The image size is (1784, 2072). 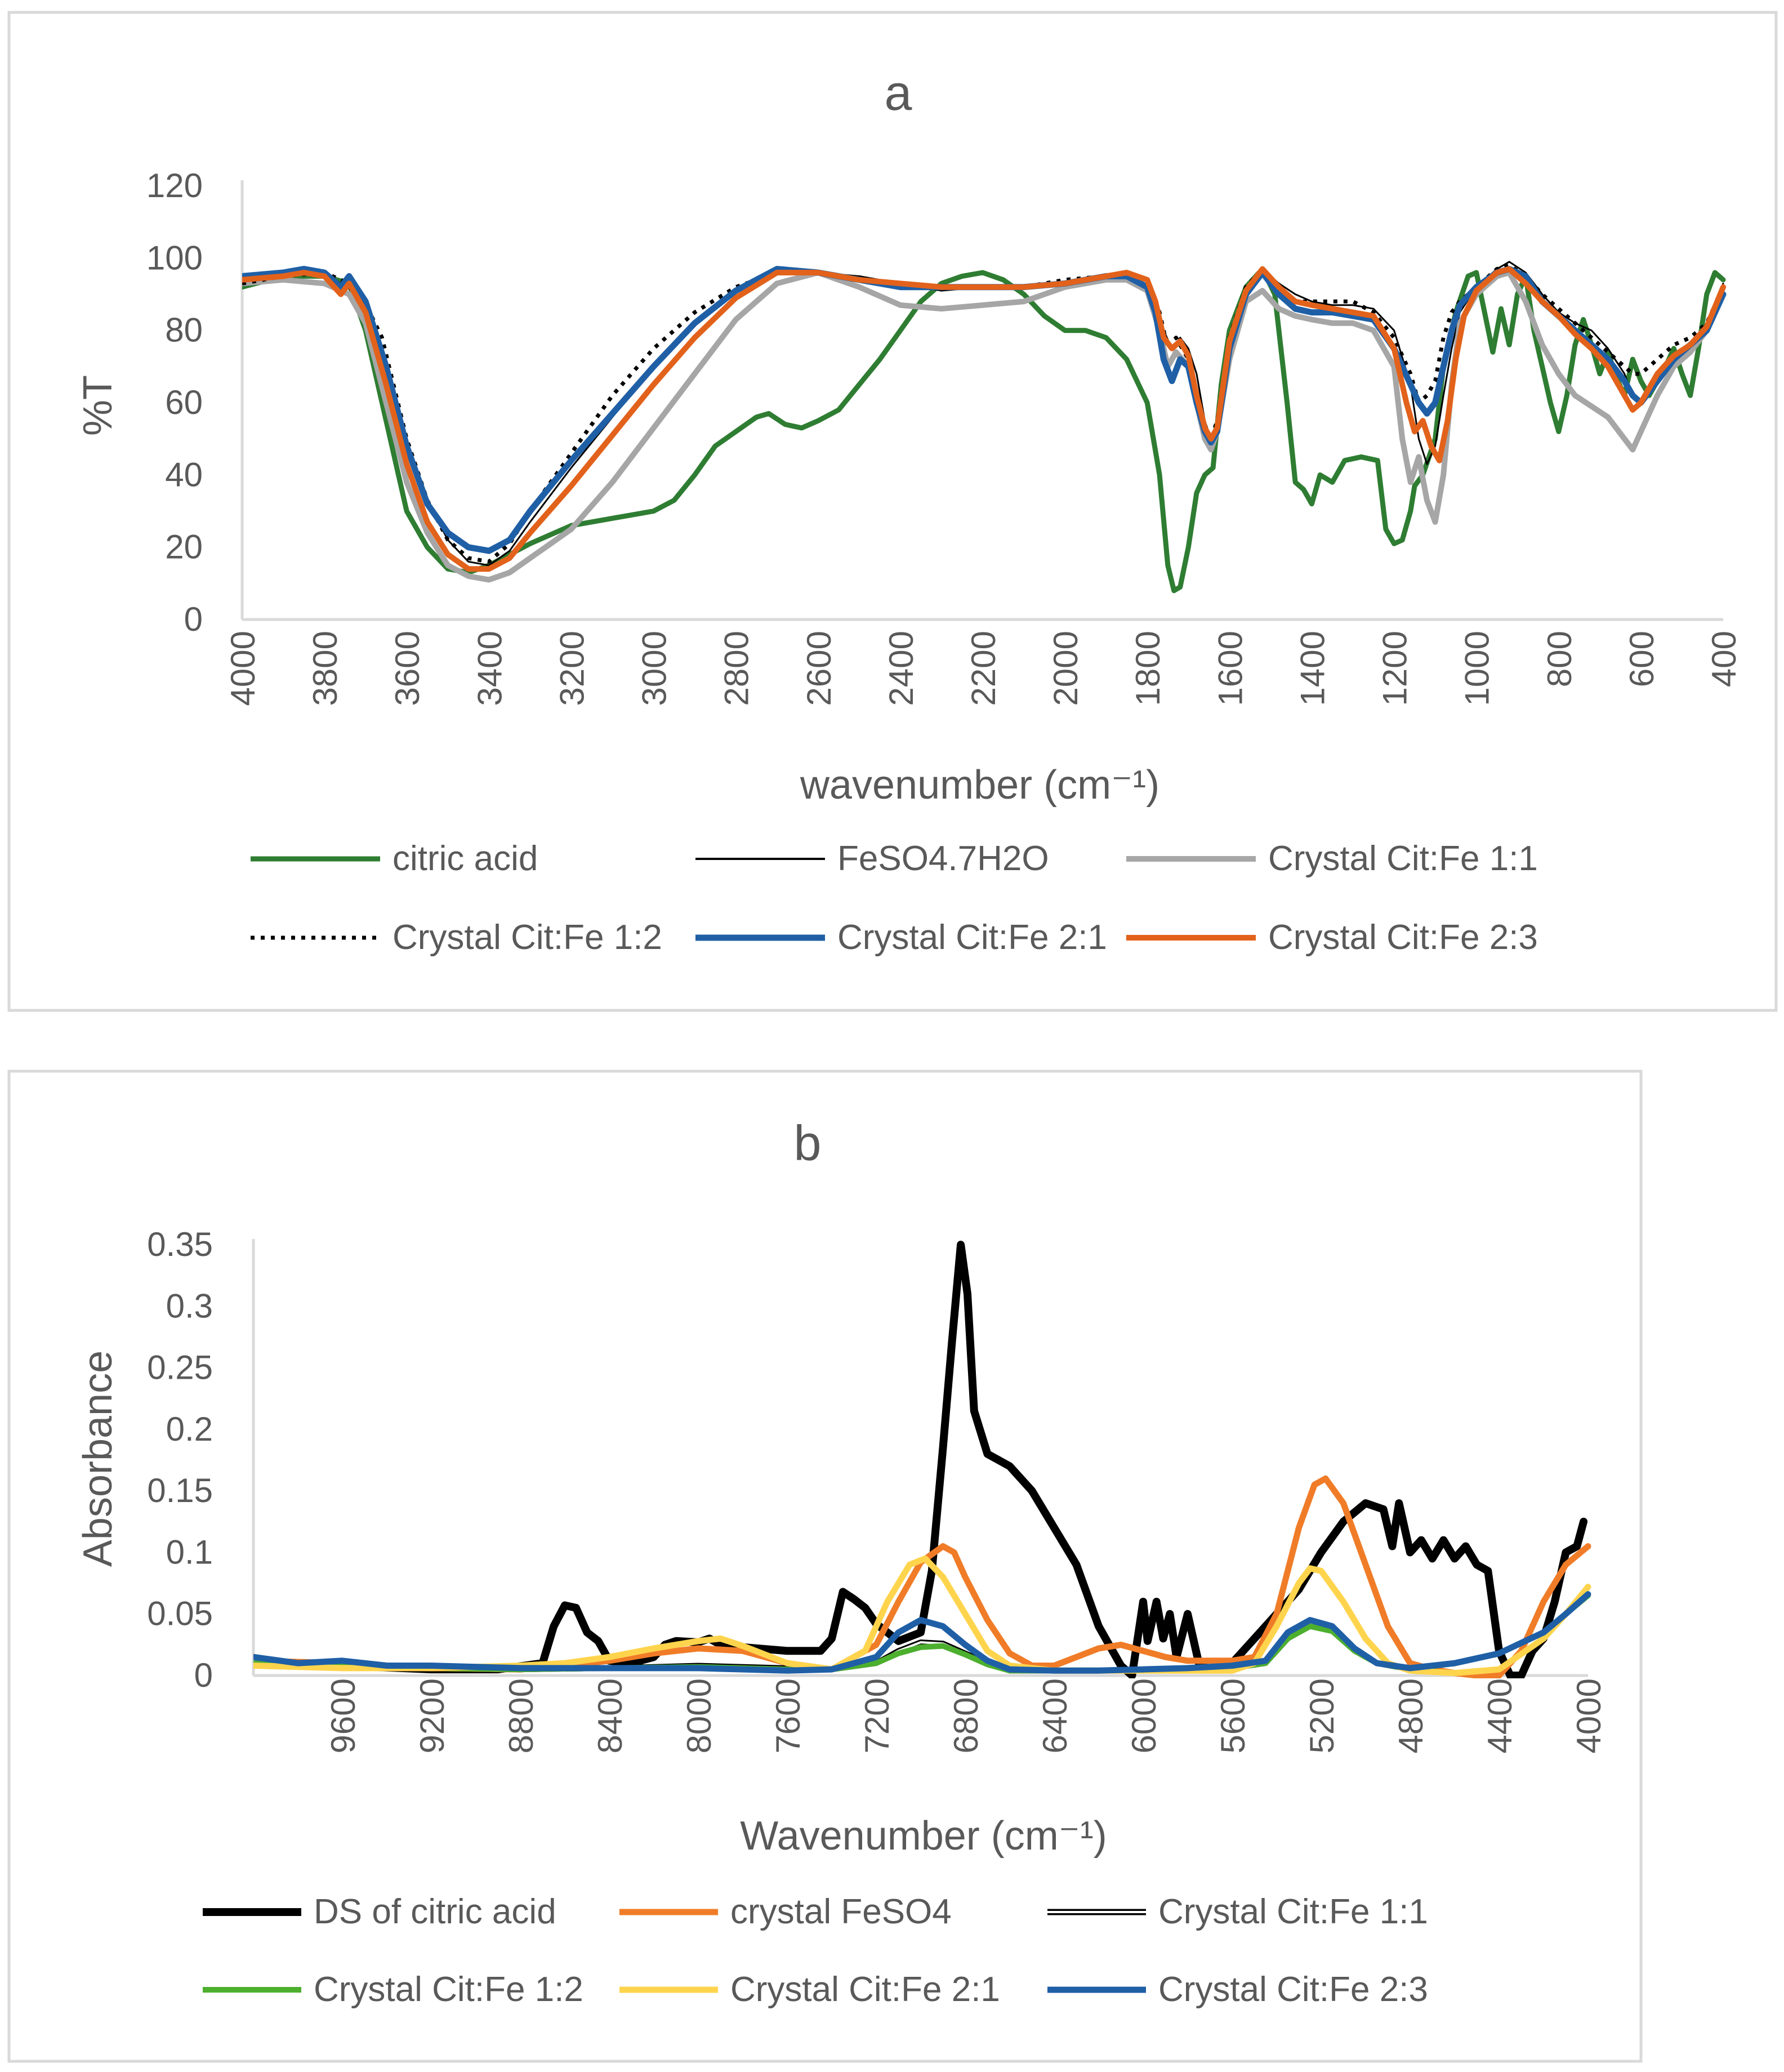 I want to click on chart-b-legend-label: Crystal Cit:Fe 2:1, so click(x=865, y=1989).